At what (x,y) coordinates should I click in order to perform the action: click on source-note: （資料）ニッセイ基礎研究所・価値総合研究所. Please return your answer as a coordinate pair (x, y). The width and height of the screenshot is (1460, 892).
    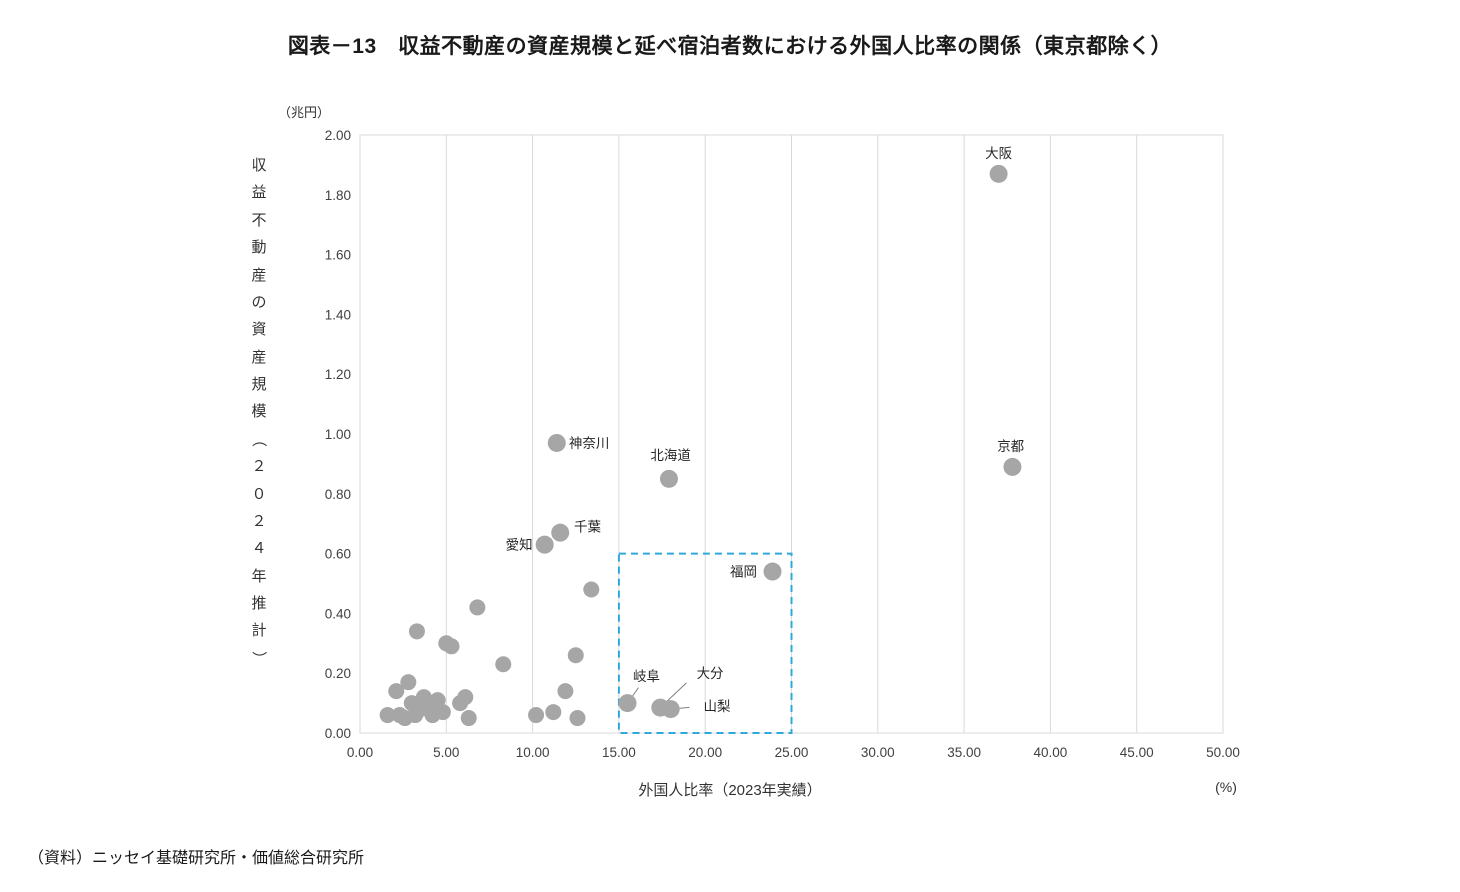
    Looking at the image, I should click on (196, 858).